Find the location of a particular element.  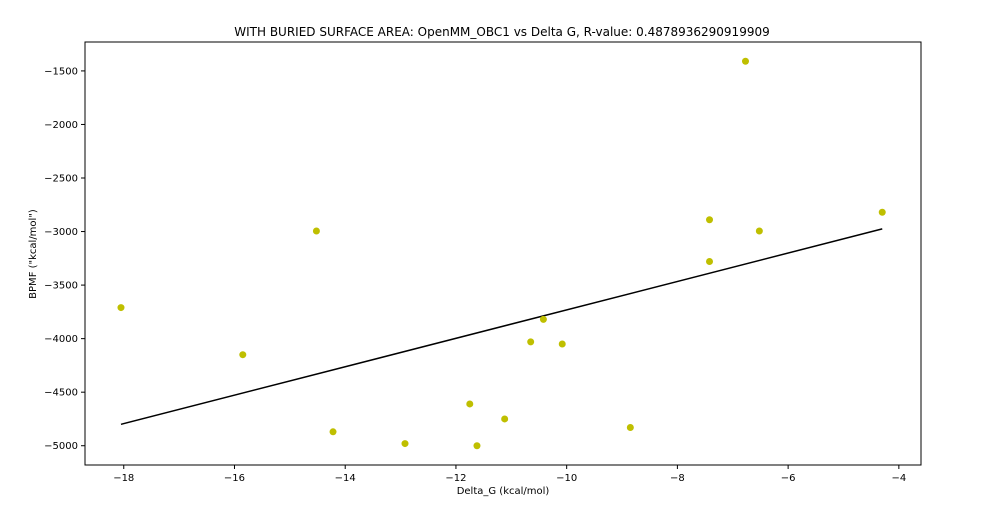

y-tick-label: −2000 is located at coordinates (61, 125).